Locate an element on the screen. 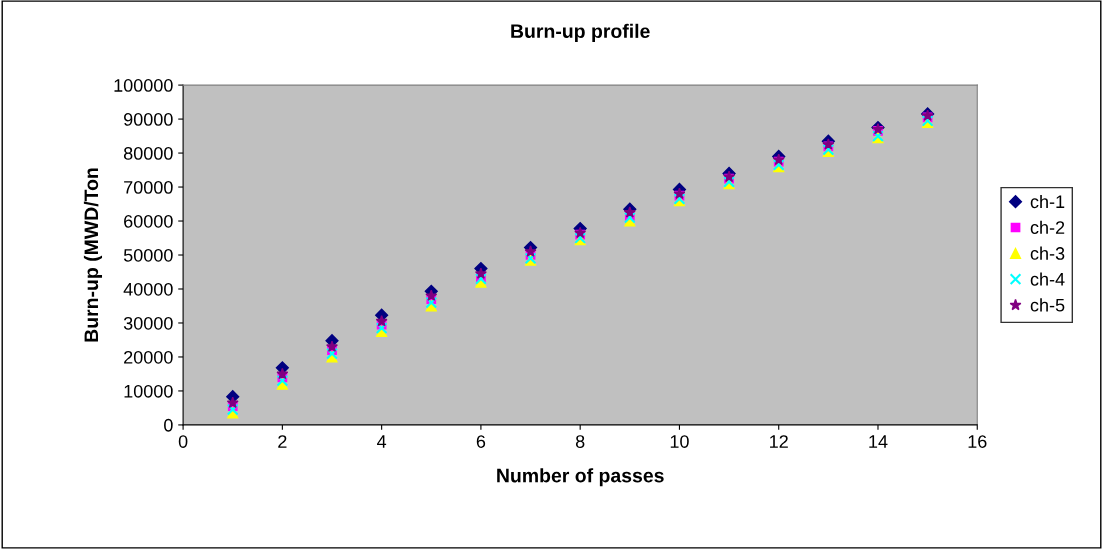  y-tick-label: 50000 is located at coordinates (148, 255).